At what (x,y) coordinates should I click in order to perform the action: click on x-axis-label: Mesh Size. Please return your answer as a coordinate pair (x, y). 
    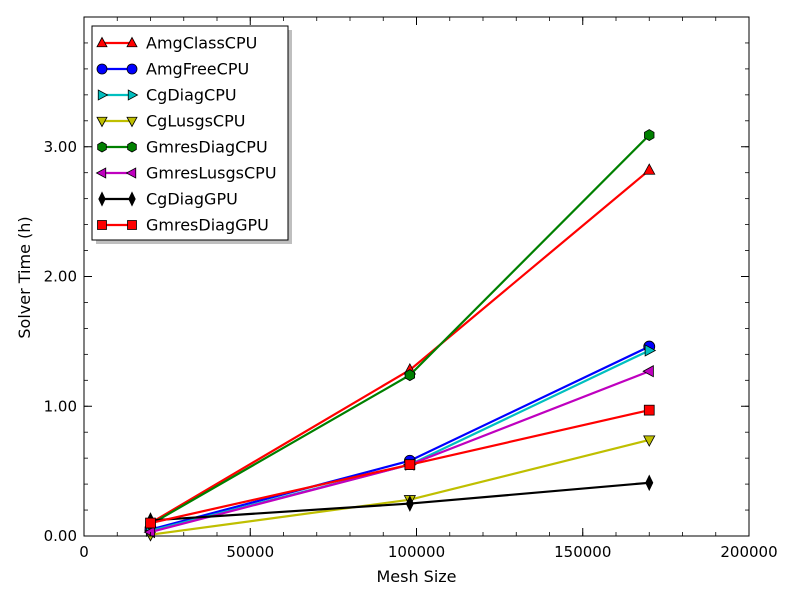
    Looking at the image, I should click on (416, 576).